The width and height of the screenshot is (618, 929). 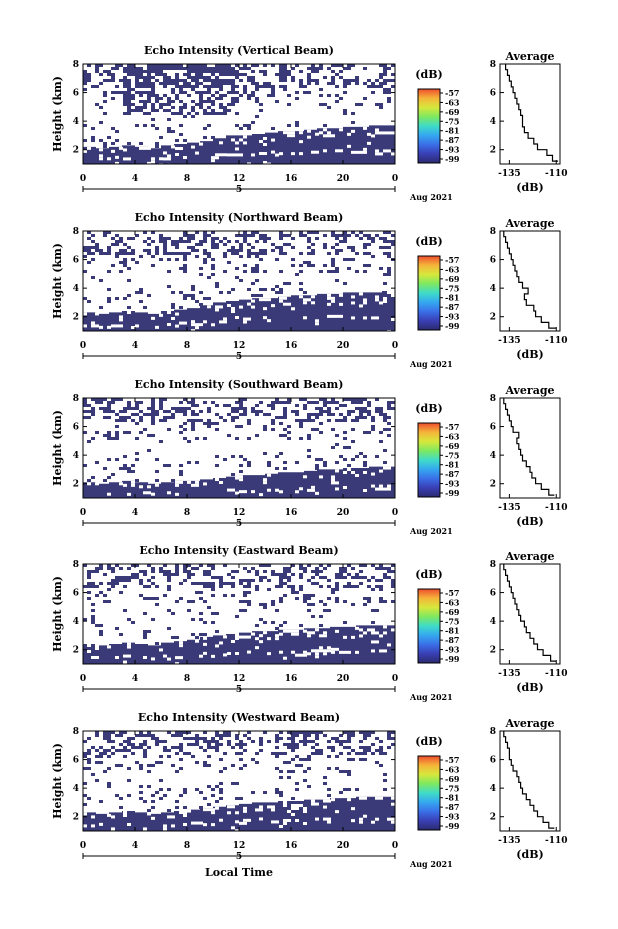 I want to click on colorbar-tick-label: -81, so click(x=452, y=465).